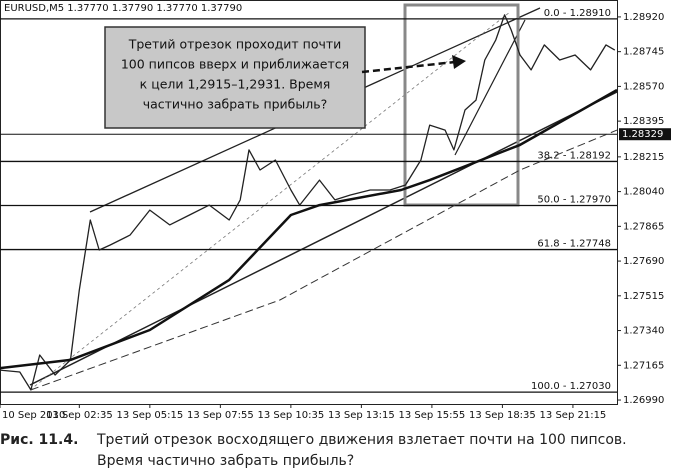 This screenshot has width=675, height=471. What do you see at coordinates (79, 415) in the screenshot?
I see `x-tick-label: 13 Sep 02:35` at bounding box center [79, 415].